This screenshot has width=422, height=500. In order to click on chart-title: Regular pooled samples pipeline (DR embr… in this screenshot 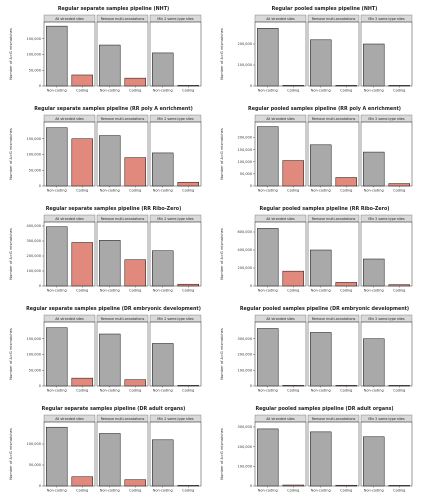, I will do `click(324, 309)`.